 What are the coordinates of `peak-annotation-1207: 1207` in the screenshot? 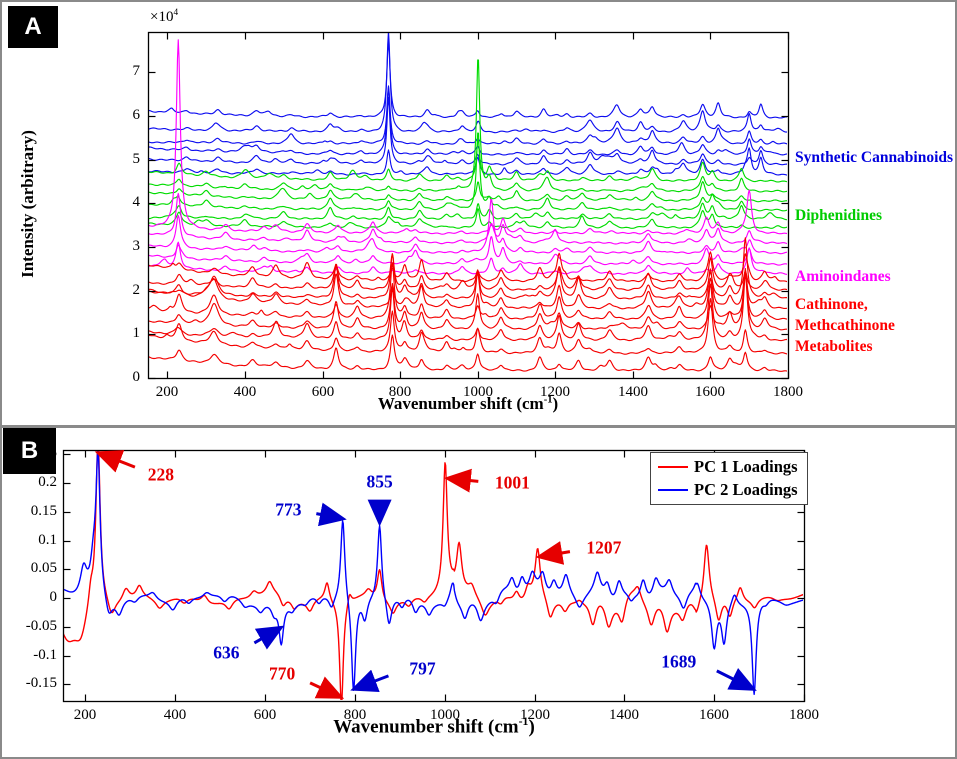 It's located at (604, 547).